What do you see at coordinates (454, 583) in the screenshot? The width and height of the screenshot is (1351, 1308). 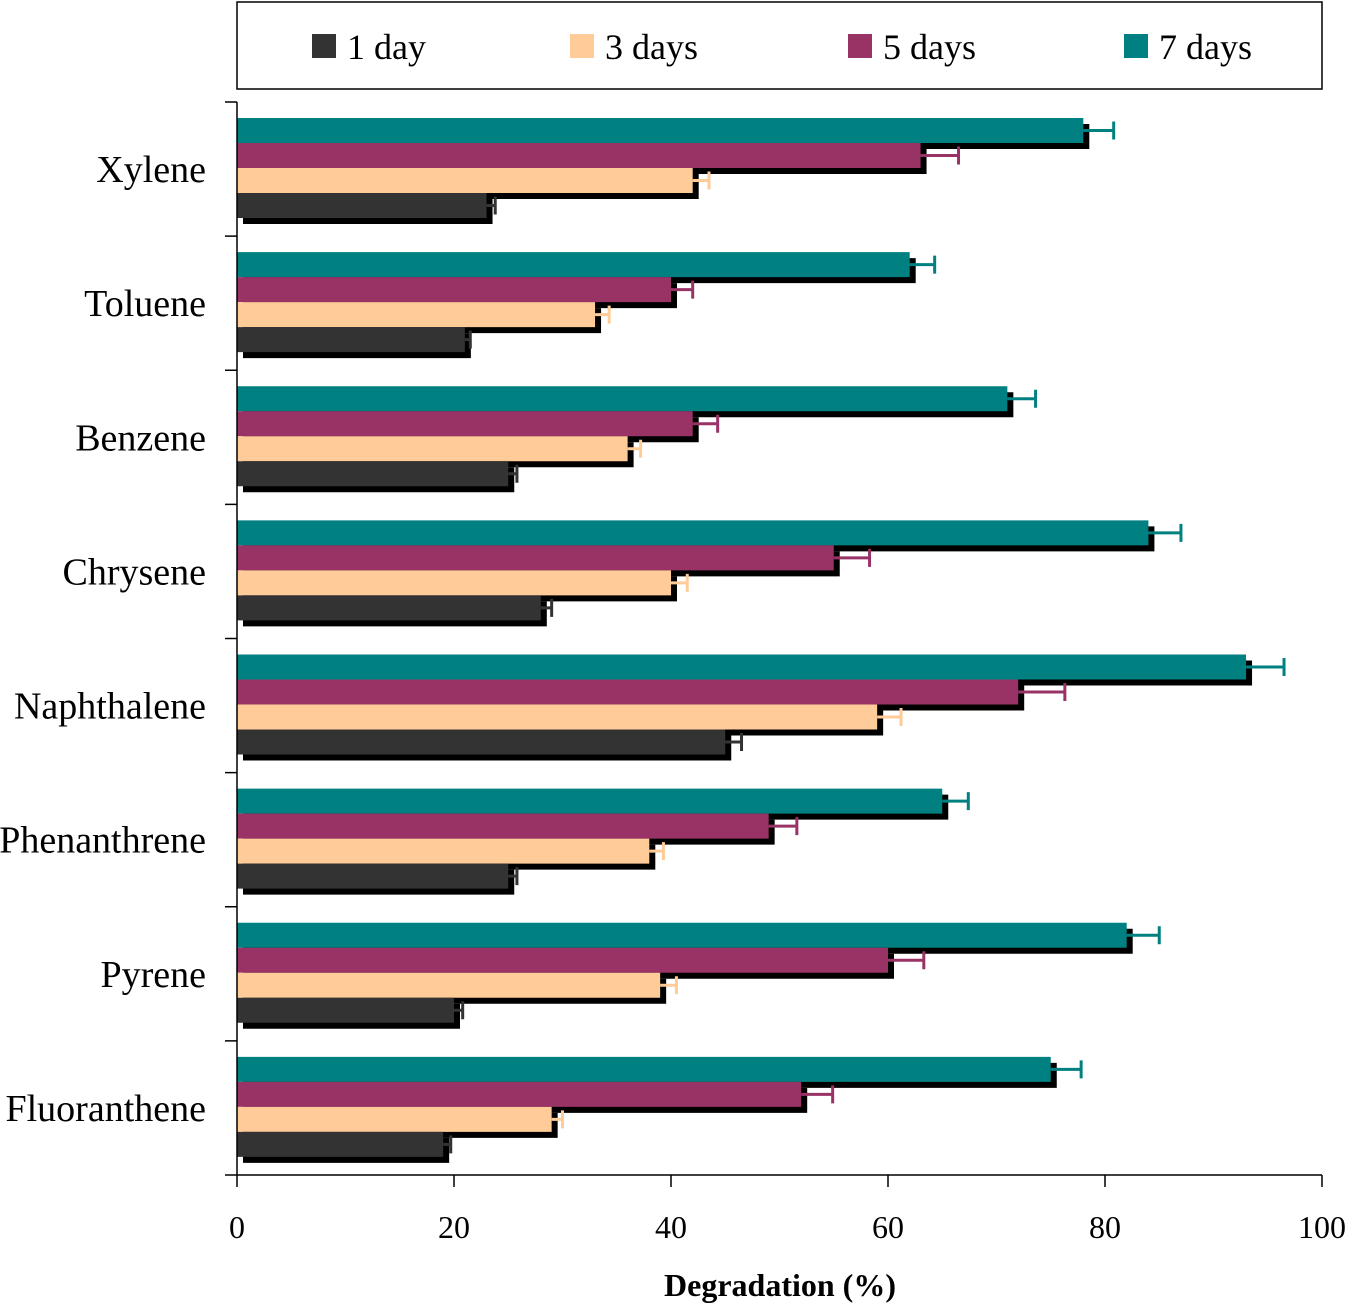 I see `bar-chrysene-3-days` at bounding box center [454, 583].